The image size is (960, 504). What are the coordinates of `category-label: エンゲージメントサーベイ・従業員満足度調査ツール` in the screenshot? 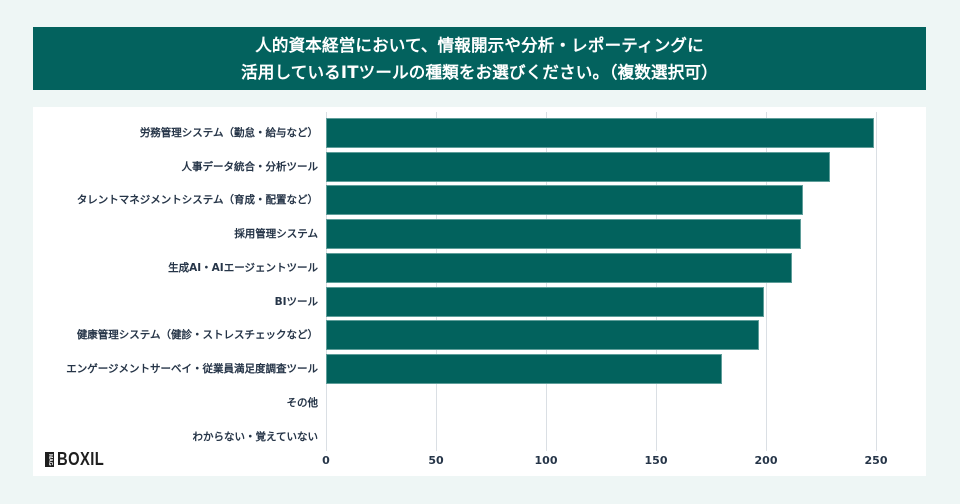 It's located at (192, 369).